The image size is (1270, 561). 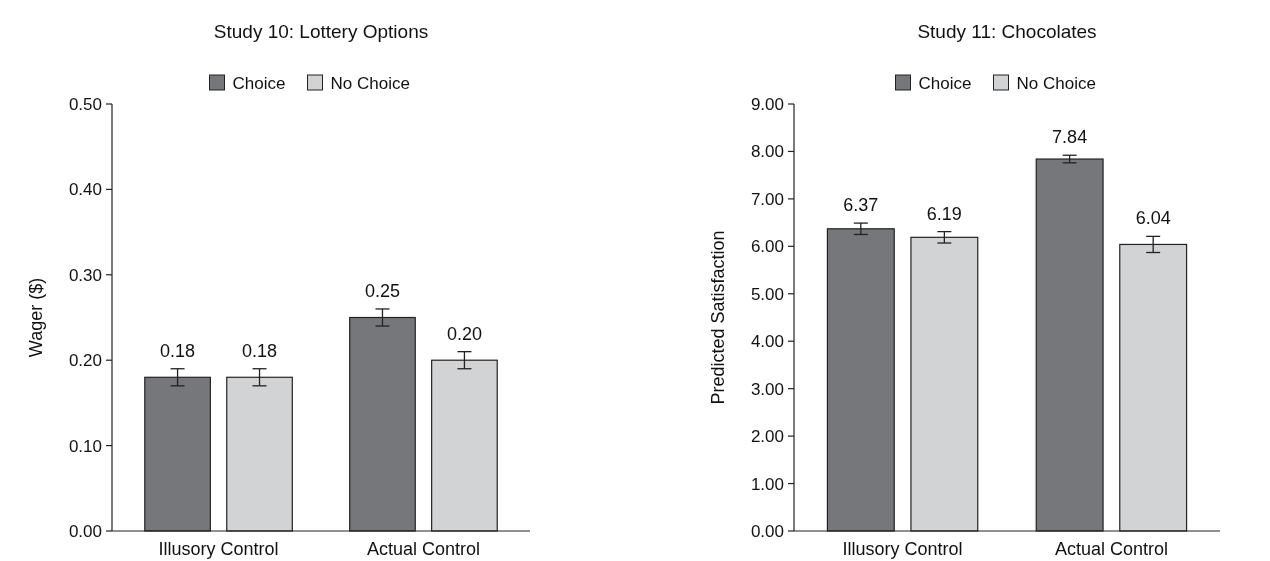 I want to click on y-tick-label: 8.00, so click(x=767, y=152).